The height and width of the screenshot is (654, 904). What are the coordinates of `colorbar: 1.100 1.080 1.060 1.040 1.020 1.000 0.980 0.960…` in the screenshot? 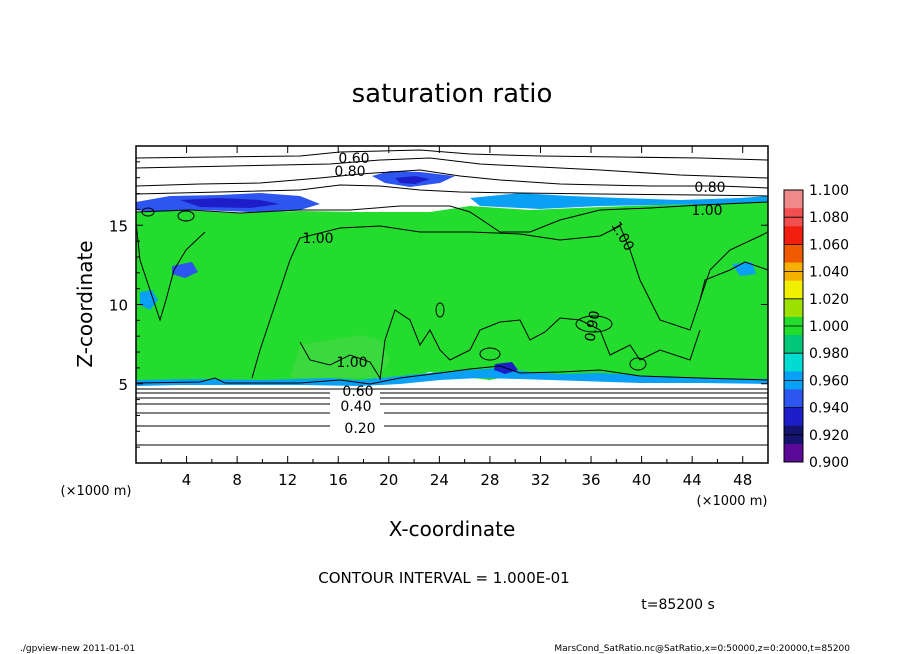 It's located at (816, 327).